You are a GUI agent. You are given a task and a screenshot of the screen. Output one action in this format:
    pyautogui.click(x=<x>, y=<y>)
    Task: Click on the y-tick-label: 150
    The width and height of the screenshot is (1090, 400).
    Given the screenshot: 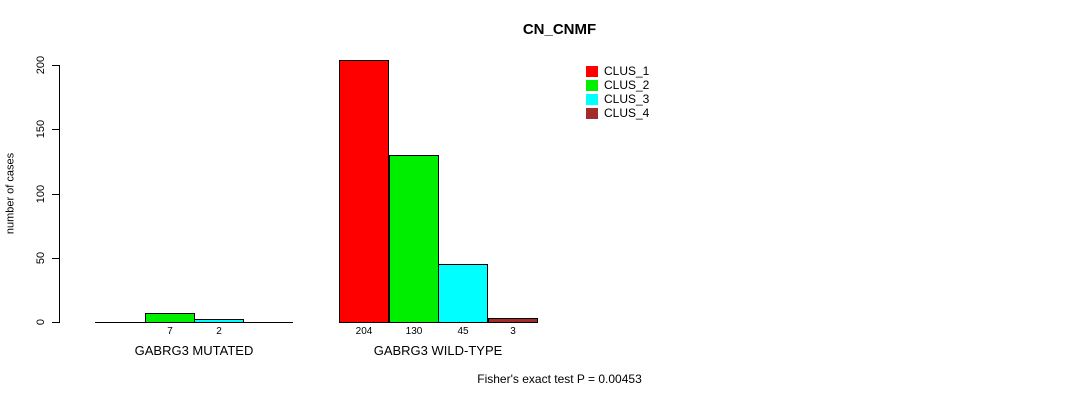 What is the action you would take?
    pyautogui.click(x=41, y=129)
    